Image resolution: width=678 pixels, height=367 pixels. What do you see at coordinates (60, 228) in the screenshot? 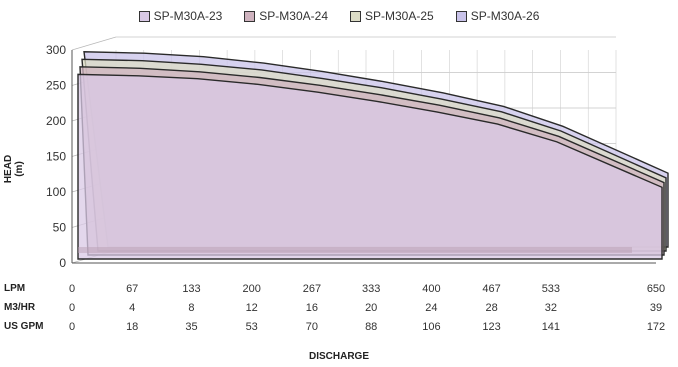
I see `y-tick-label: 50` at bounding box center [60, 228].